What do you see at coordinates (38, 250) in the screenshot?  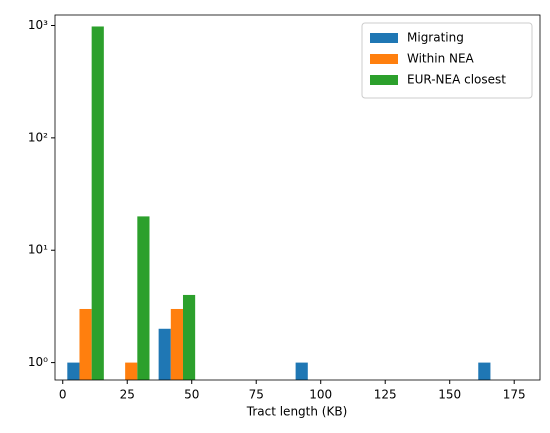 I see `y-tick-label: 10¹` at bounding box center [38, 250].